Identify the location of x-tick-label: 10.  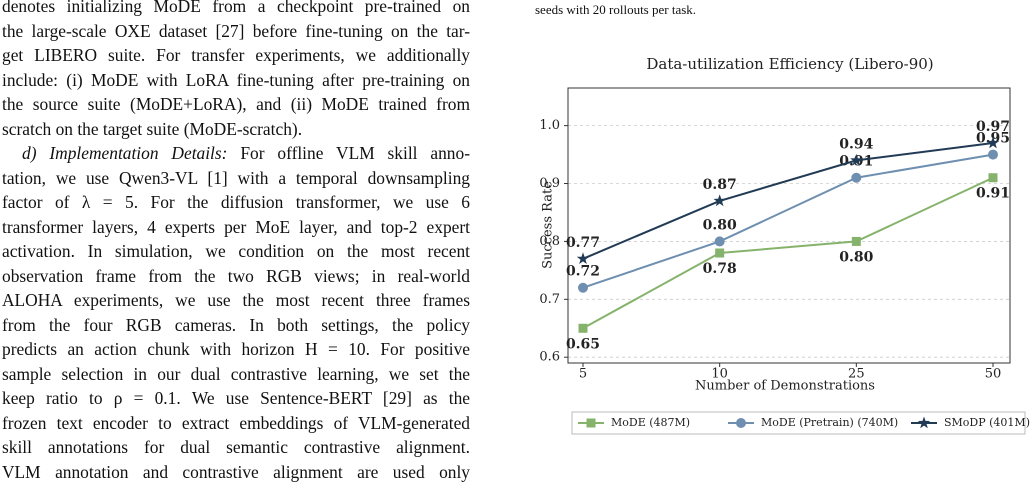
(719, 374).